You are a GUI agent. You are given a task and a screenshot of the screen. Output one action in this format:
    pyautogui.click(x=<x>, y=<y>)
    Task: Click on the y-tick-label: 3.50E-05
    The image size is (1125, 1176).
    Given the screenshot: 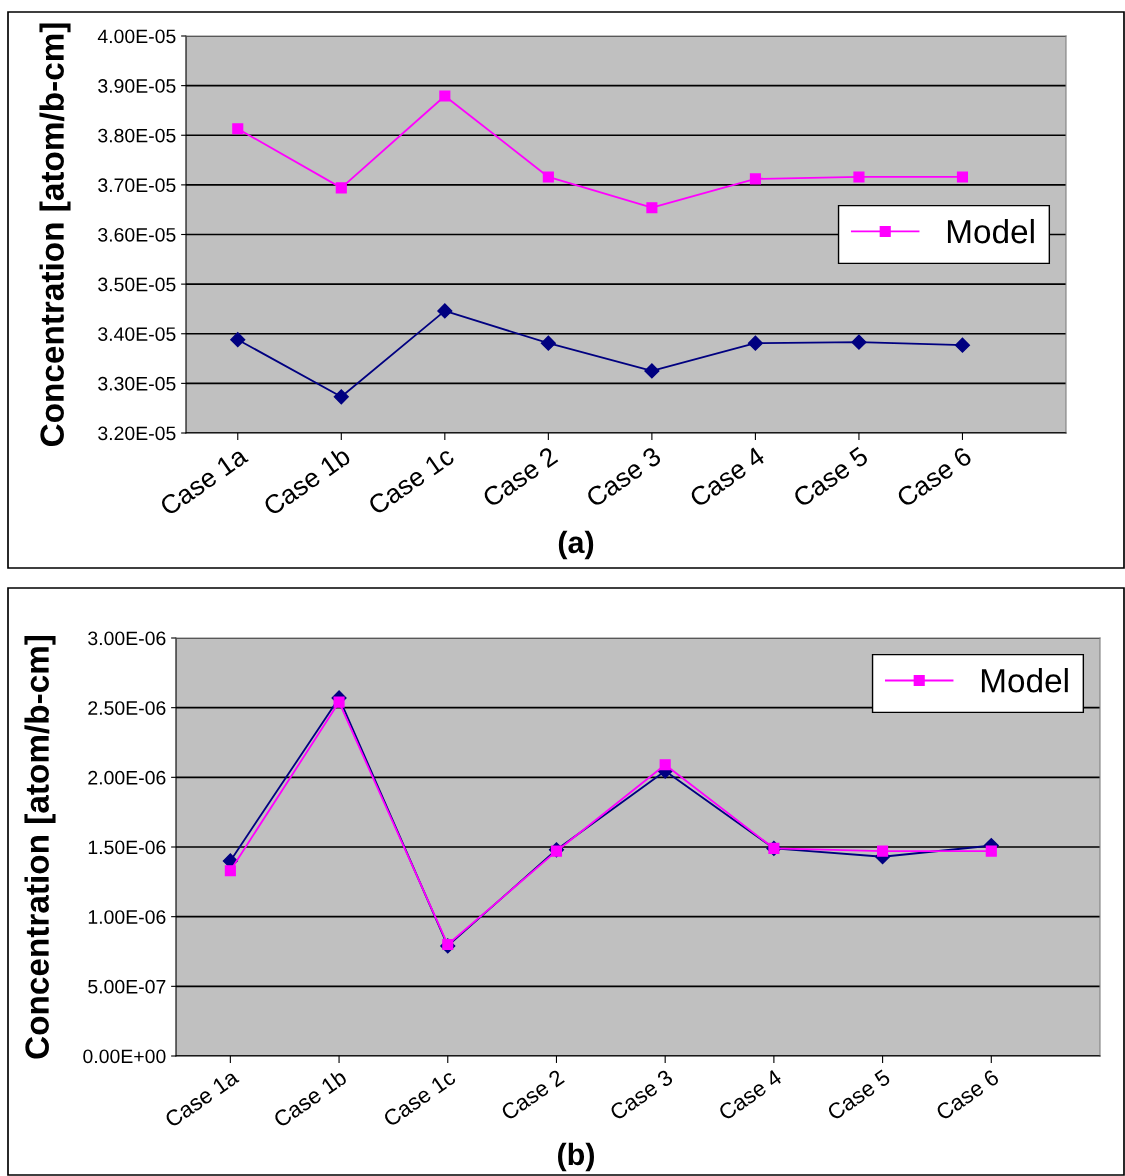 What is the action you would take?
    pyautogui.click(x=137, y=284)
    